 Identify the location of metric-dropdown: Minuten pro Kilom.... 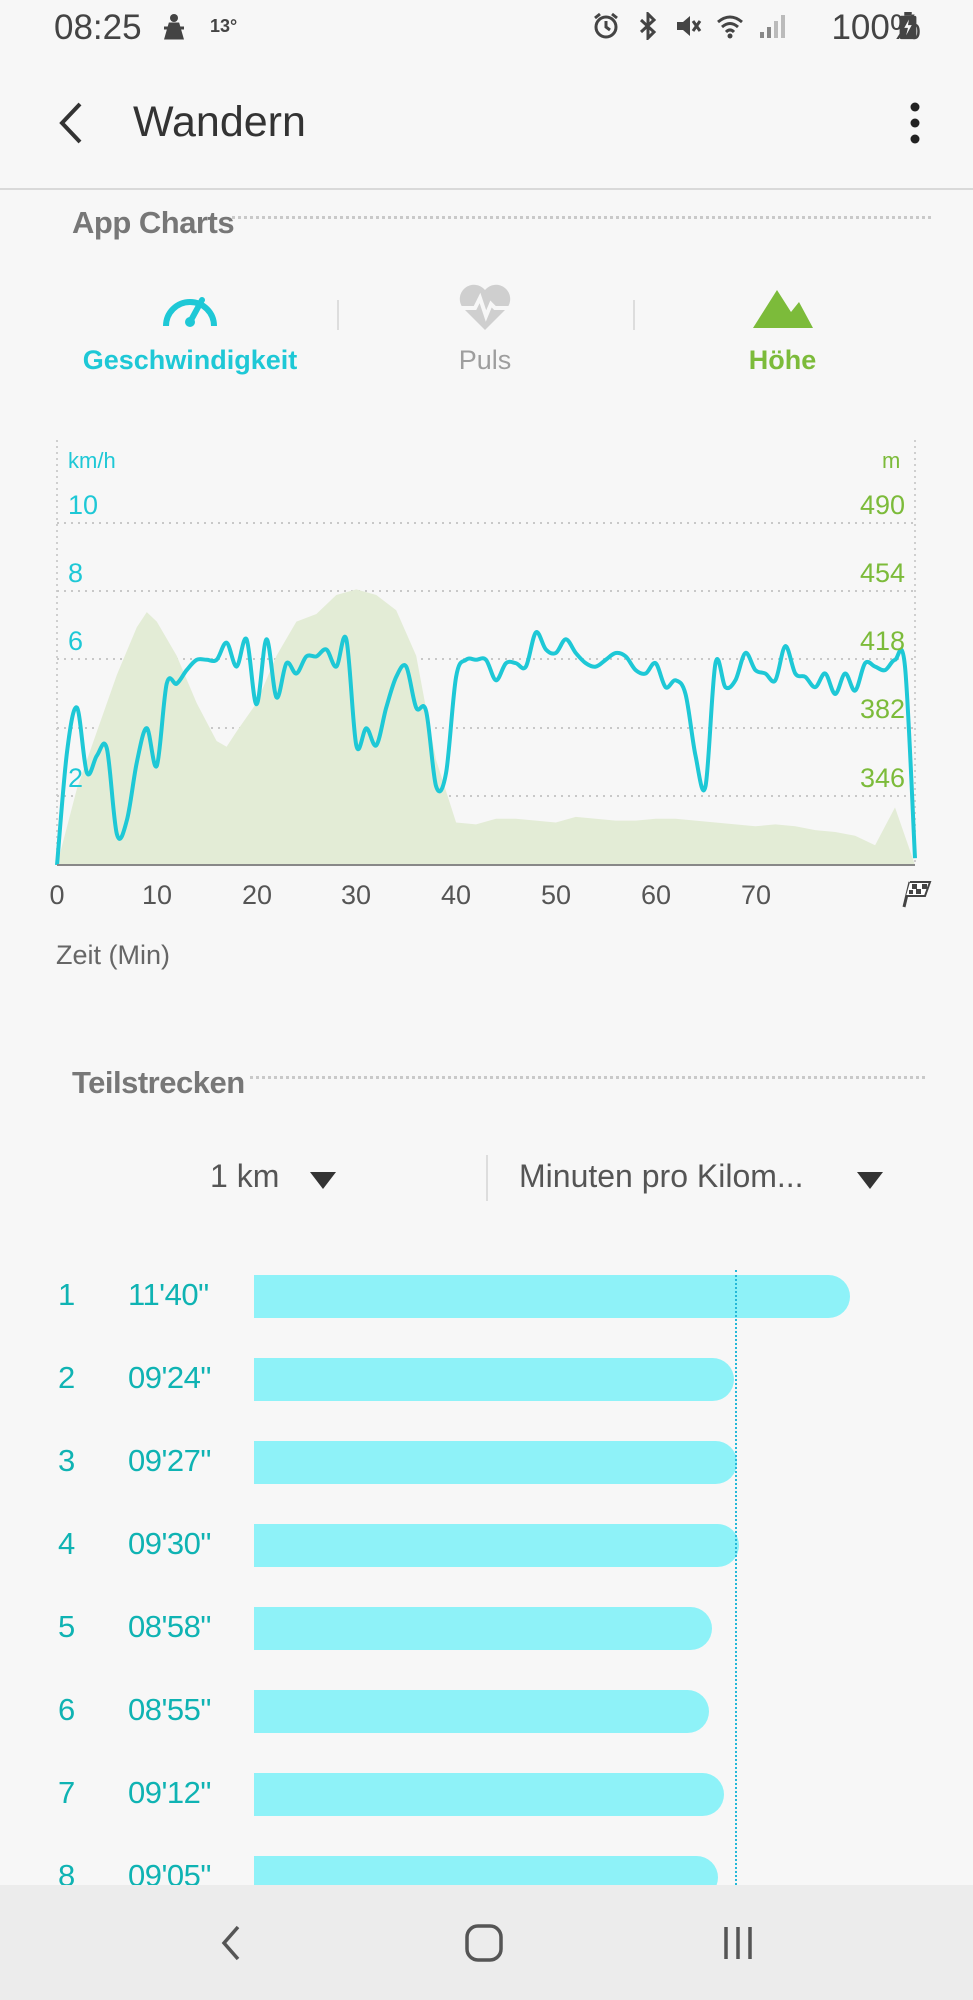
(705, 1180).